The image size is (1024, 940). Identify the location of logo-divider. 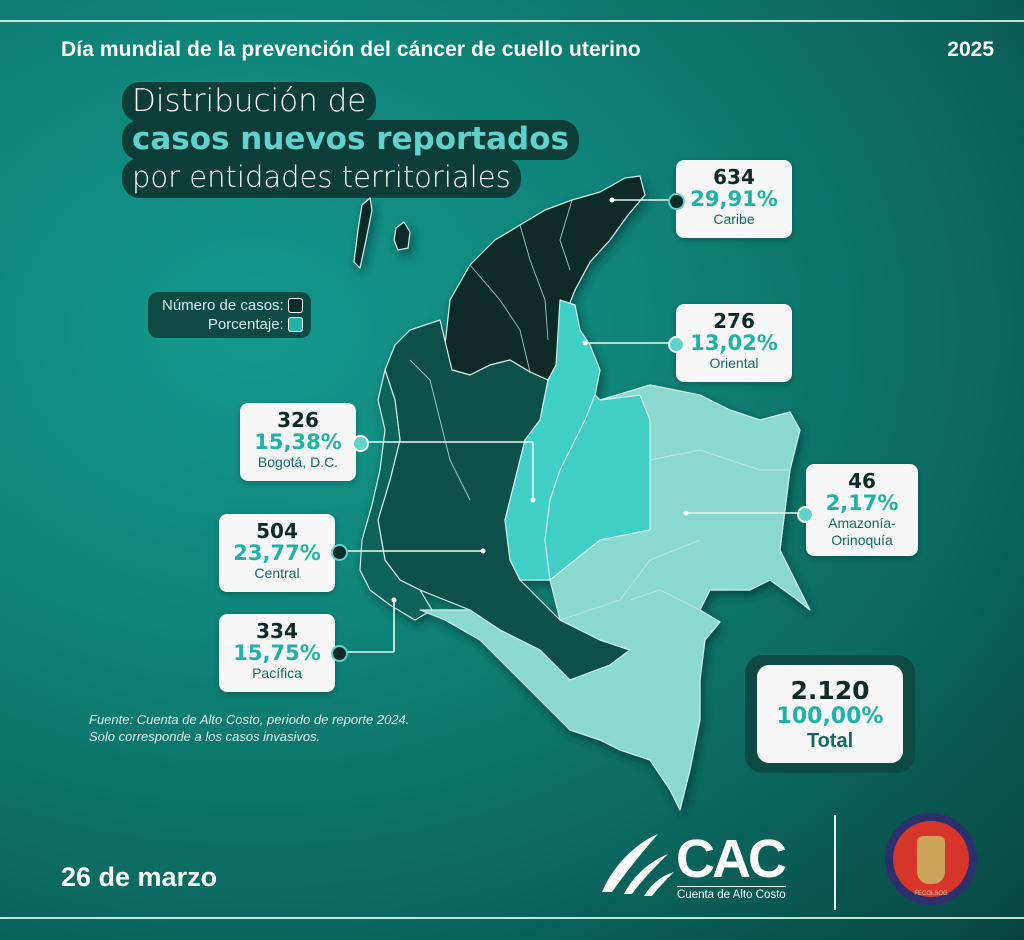
(835, 862).